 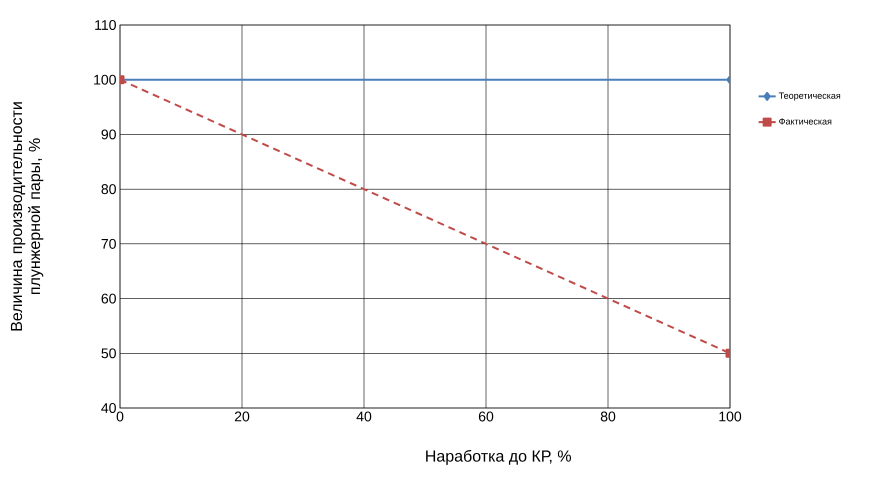 I want to click on x-tick-label: 0, so click(x=120, y=417).